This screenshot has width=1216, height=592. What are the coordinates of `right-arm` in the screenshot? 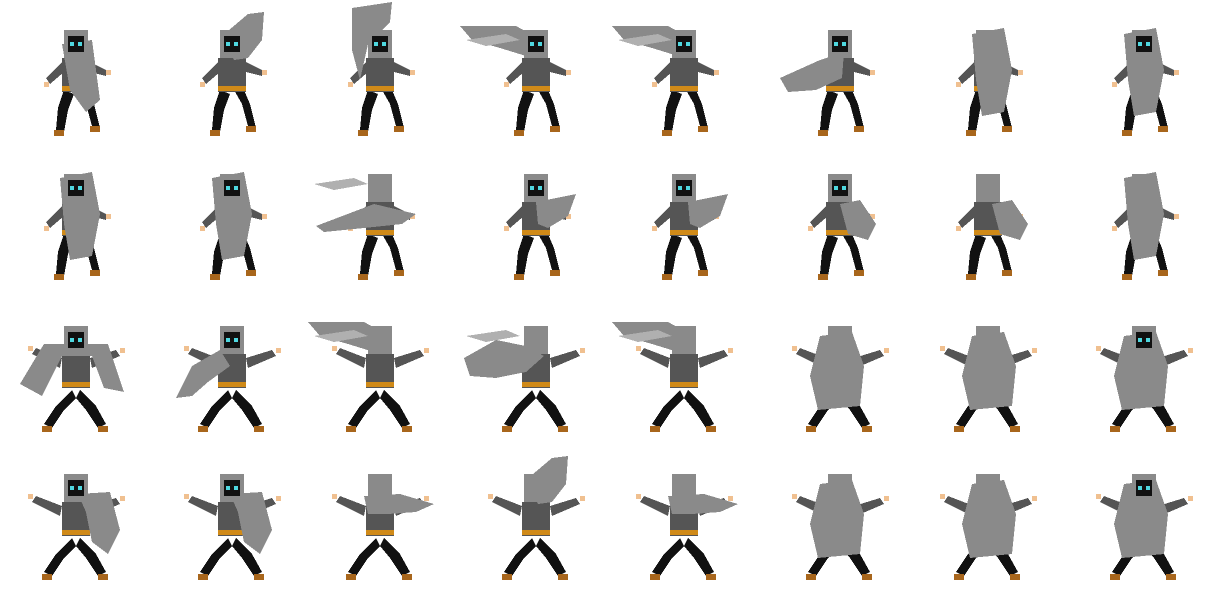 It's located at (565, 359).